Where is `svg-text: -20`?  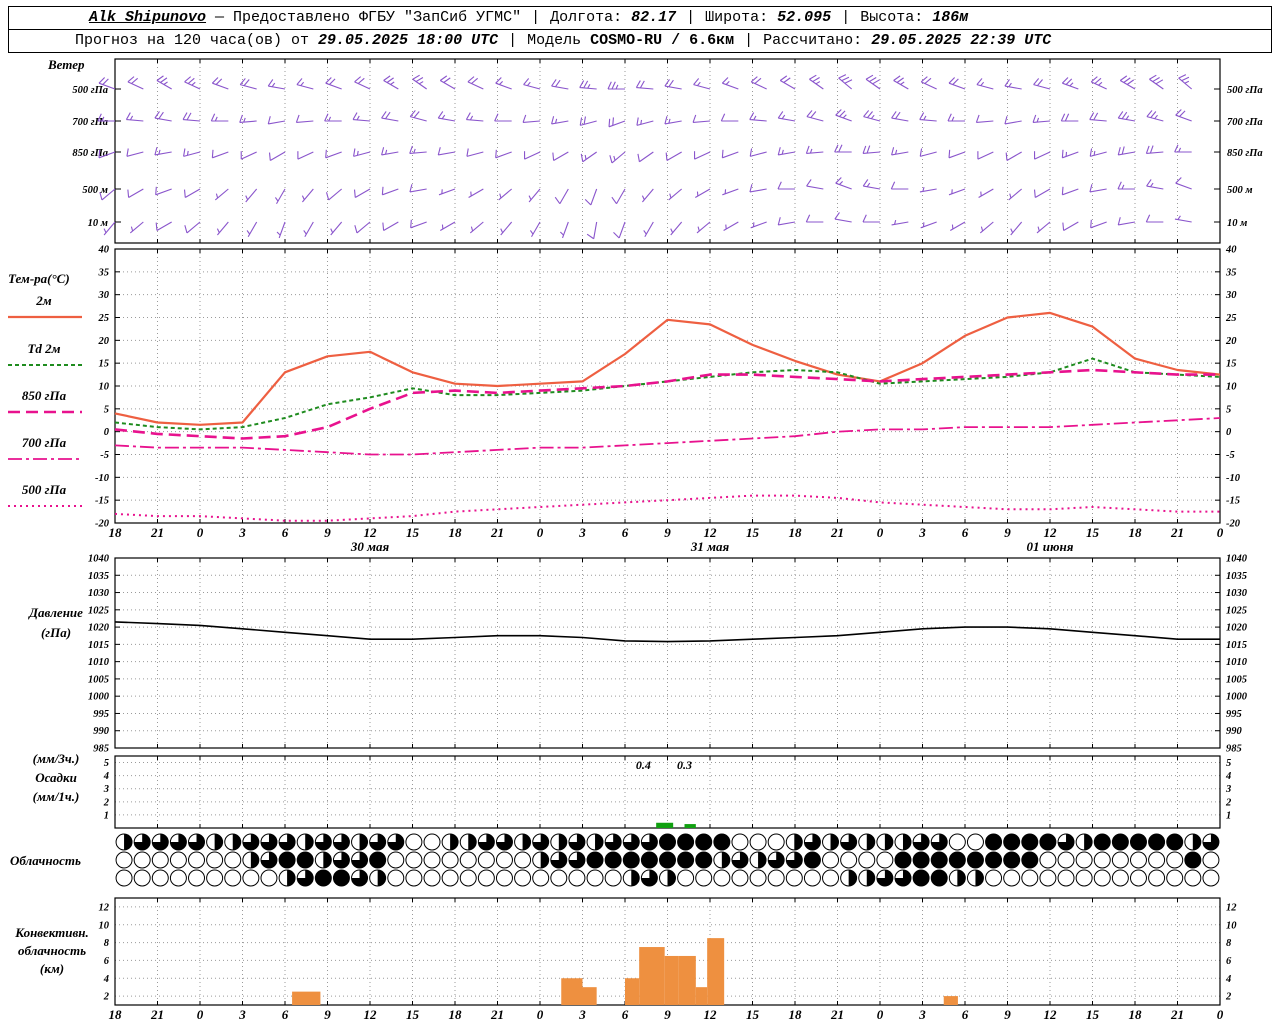 svg-text: -20 is located at coordinates (1233, 524).